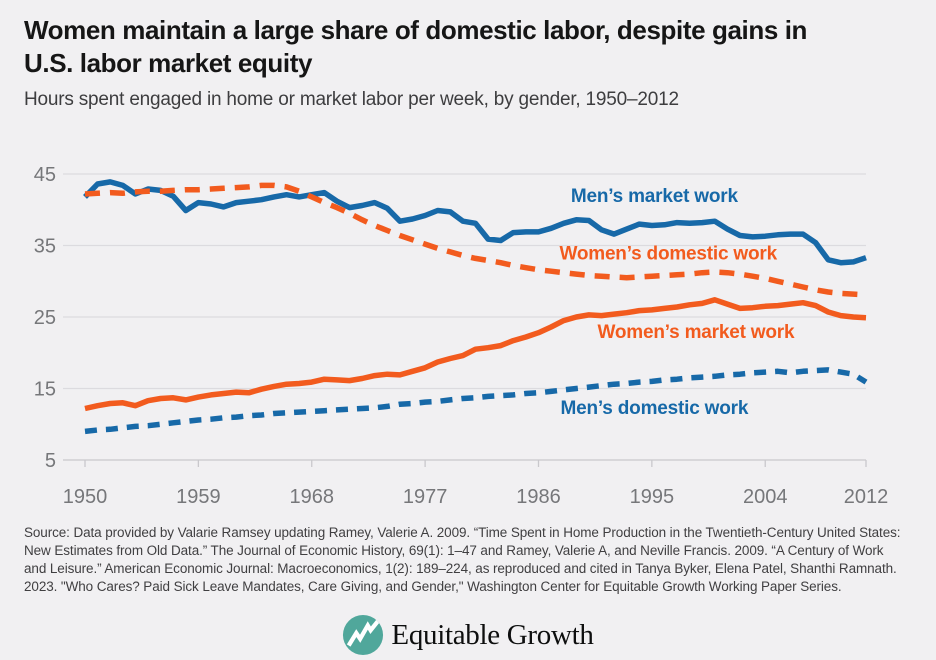  I want to click on x-axis-tick-label-2004: 2004, so click(765, 497).